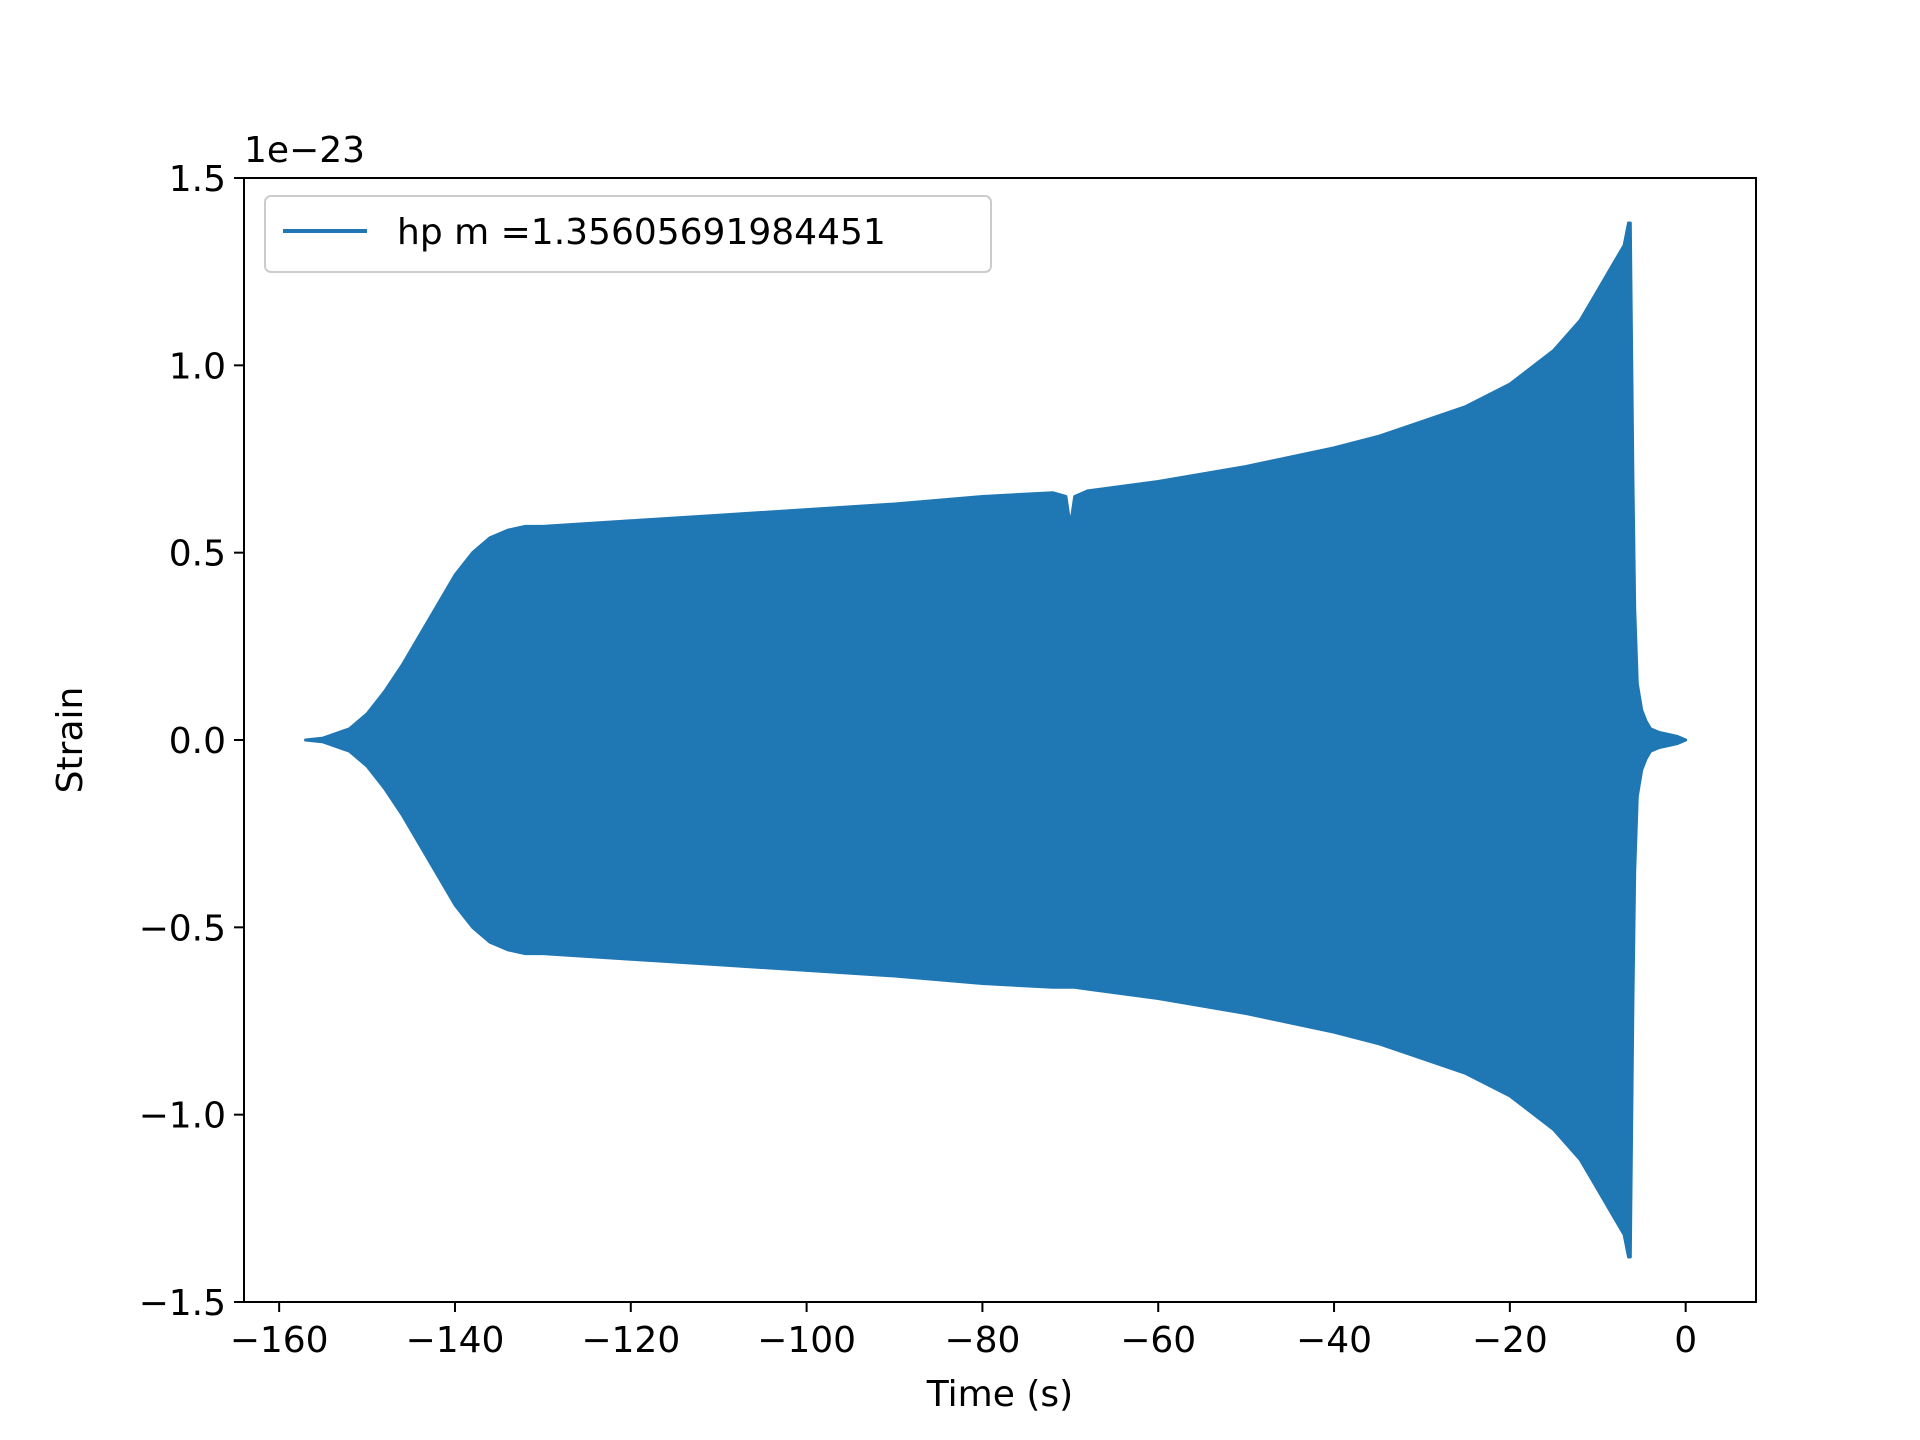 The image size is (1920, 1440). What do you see at coordinates (182, 928) in the screenshot?
I see `y-tick-label: −0.5` at bounding box center [182, 928].